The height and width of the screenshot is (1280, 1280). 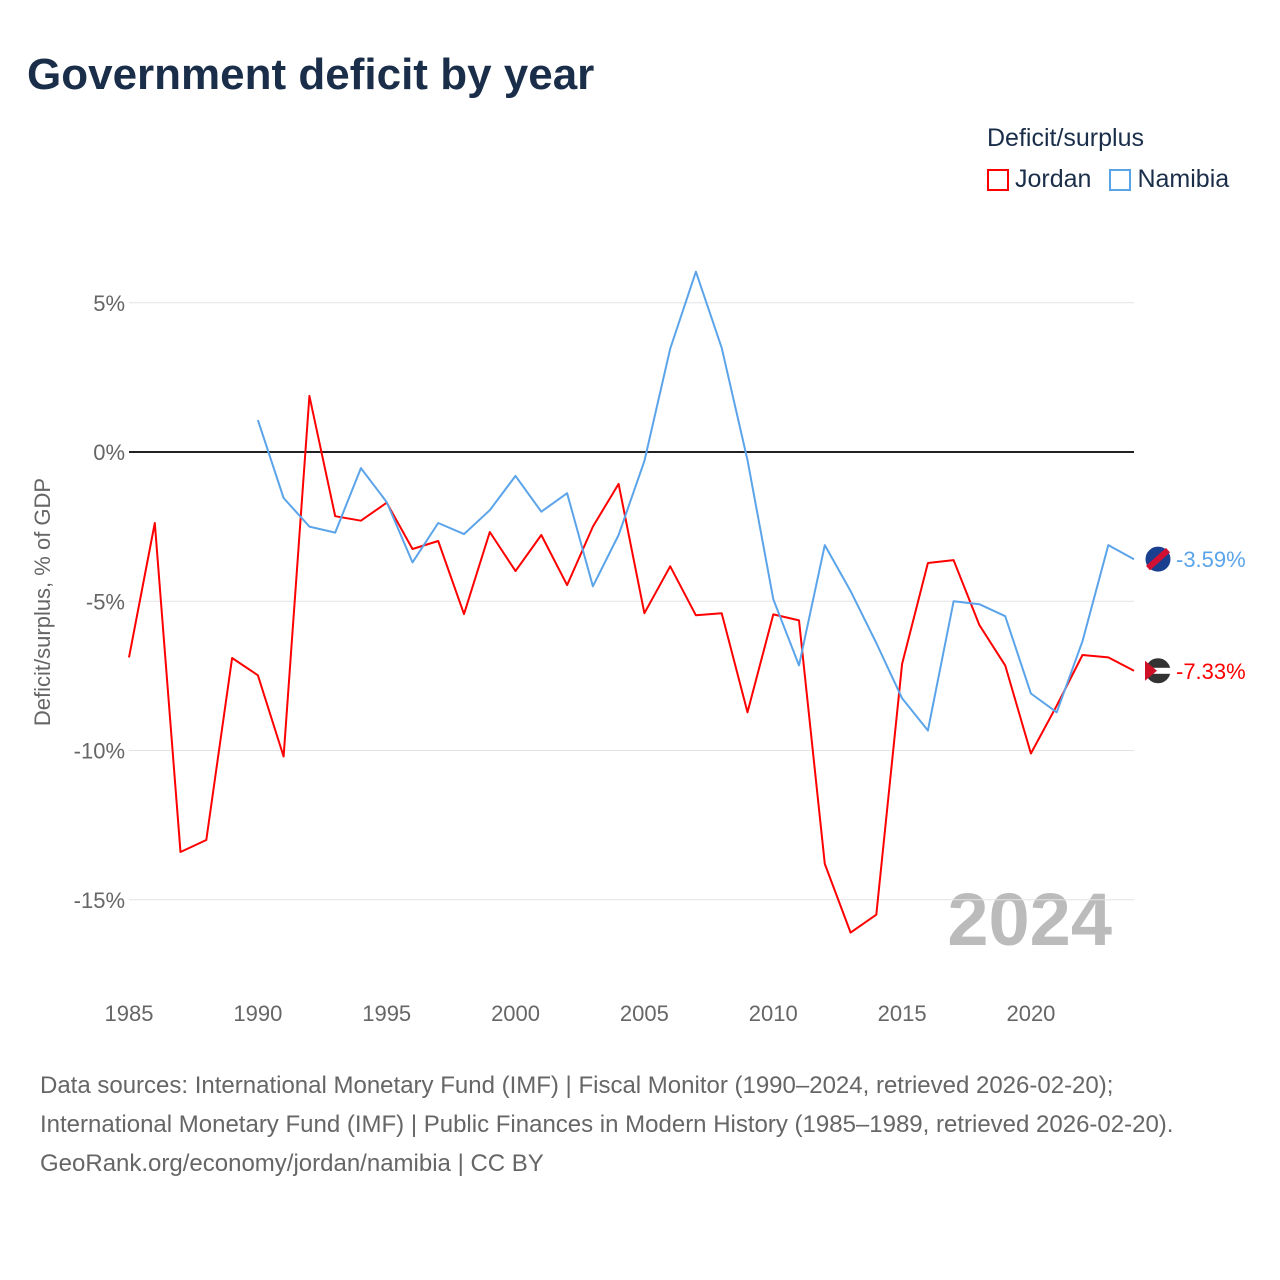 I want to click on flag-triangle, so click(x=1151, y=670).